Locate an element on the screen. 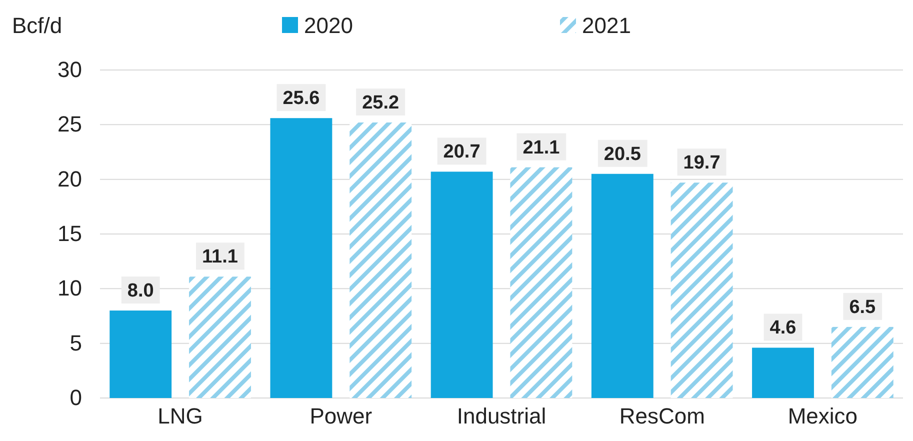 The height and width of the screenshot is (441, 913). data-label: 21.1 is located at coordinates (541, 147).